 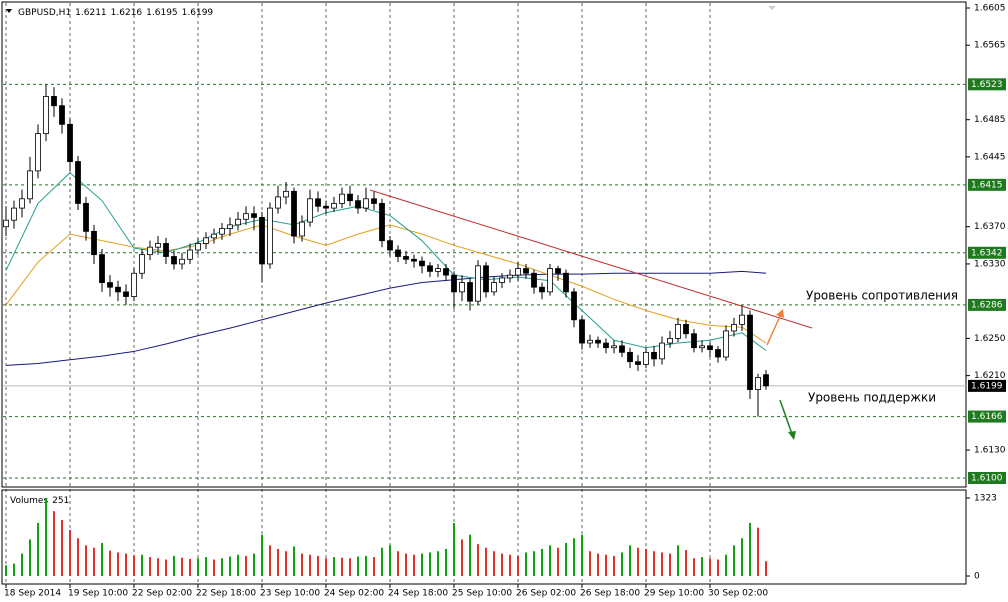 What do you see at coordinates (162, 13) in the screenshot?
I see `last-low: 1.6195` at bounding box center [162, 13].